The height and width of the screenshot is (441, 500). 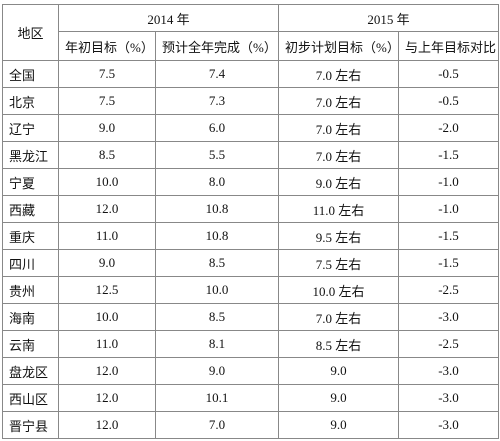 I want to click on table-row: 北京 7.5 7.3 7.0 左右 -0.5, so click(x=251, y=101).